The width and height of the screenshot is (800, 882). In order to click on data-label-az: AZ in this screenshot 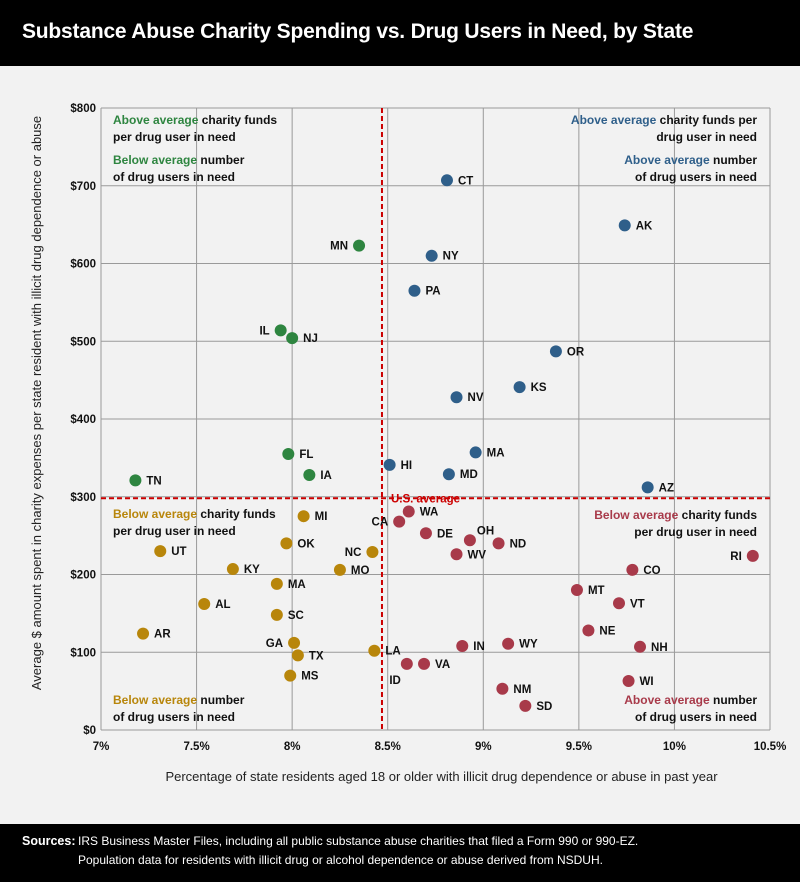, I will do `click(666, 488)`.